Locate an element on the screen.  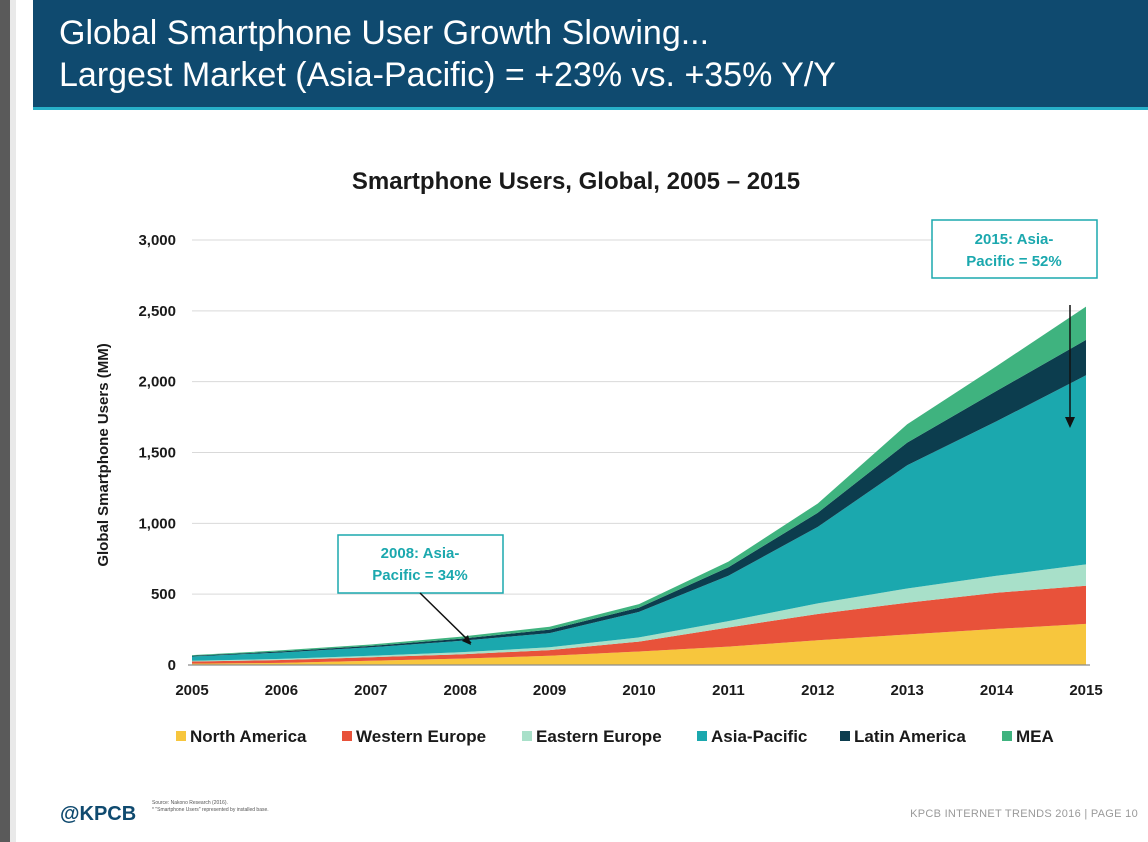
x-tick-label: 2009 is located at coordinates (549, 690).